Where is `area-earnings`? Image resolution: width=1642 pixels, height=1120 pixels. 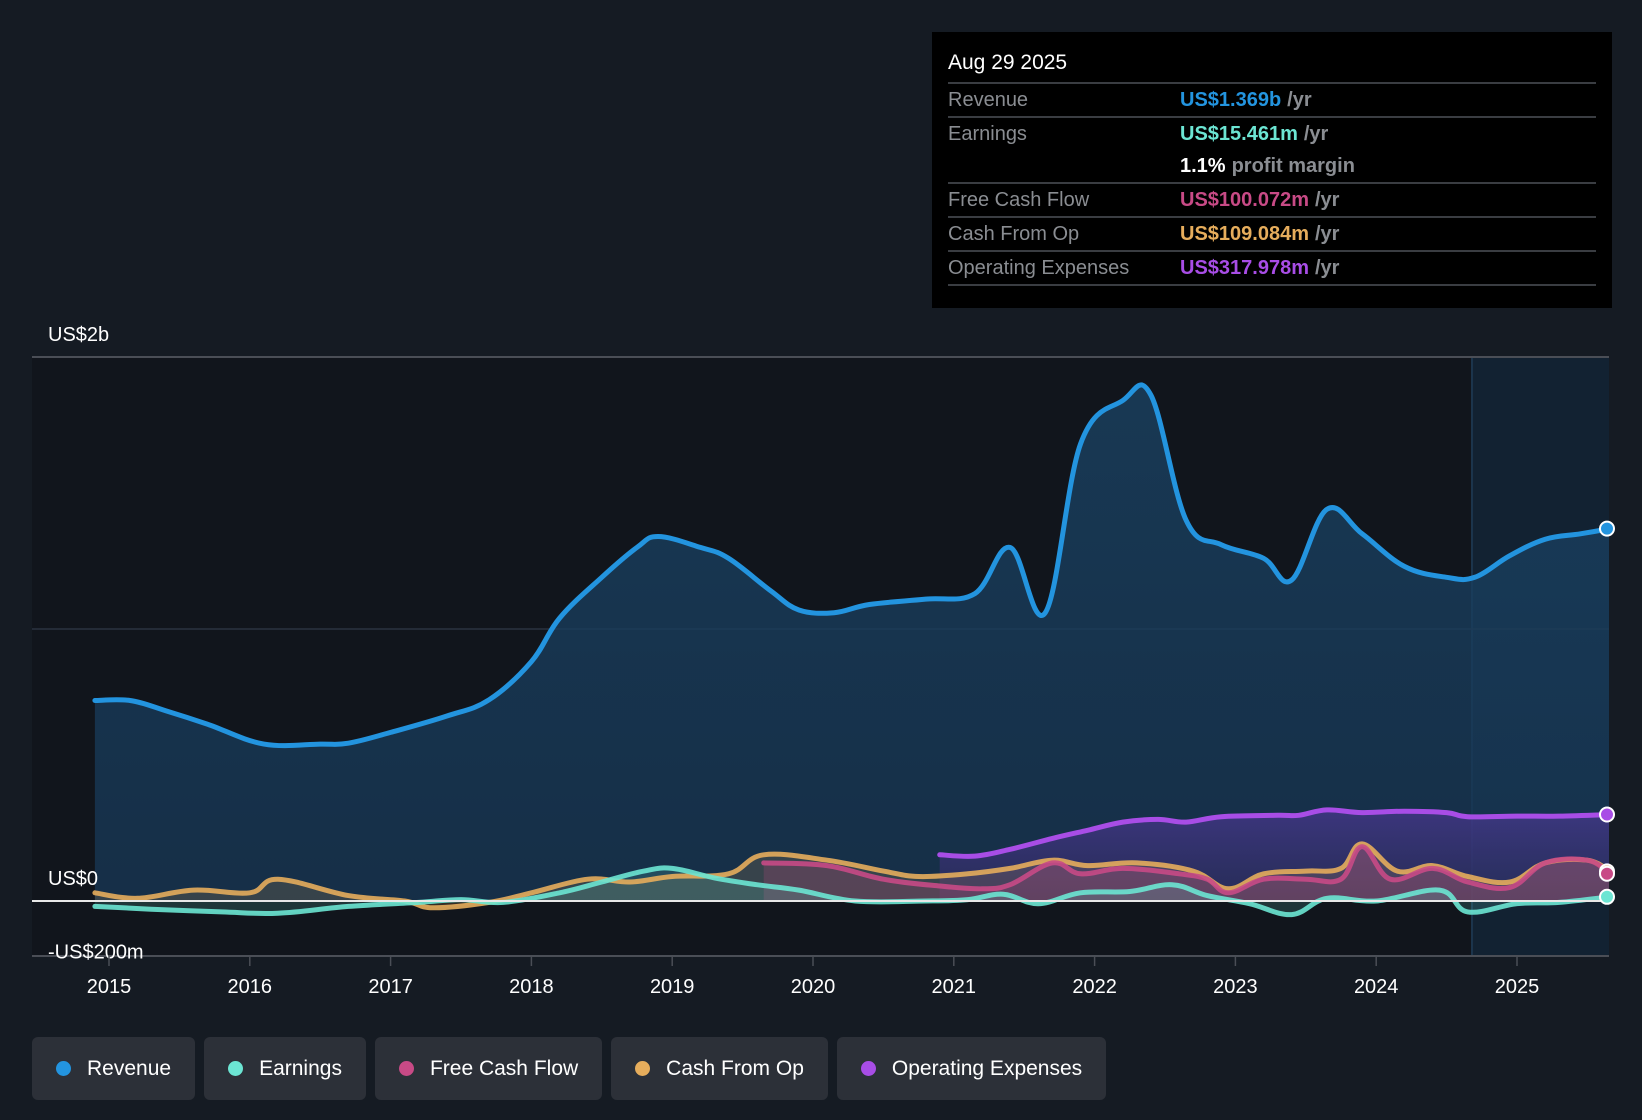
area-earnings is located at coordinates (851, 891).